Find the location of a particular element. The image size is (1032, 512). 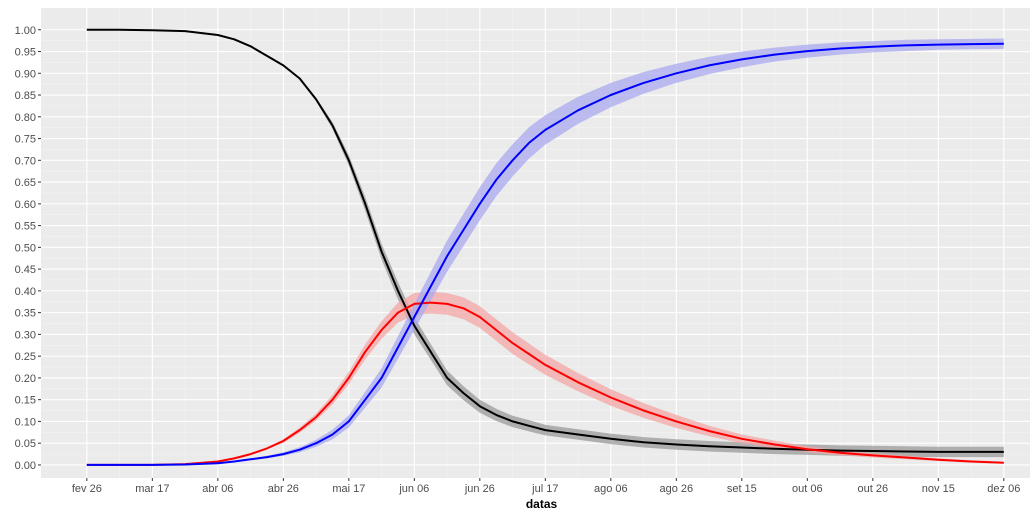

y-tick-label: 0.30 is located at coordinates (25, 335).